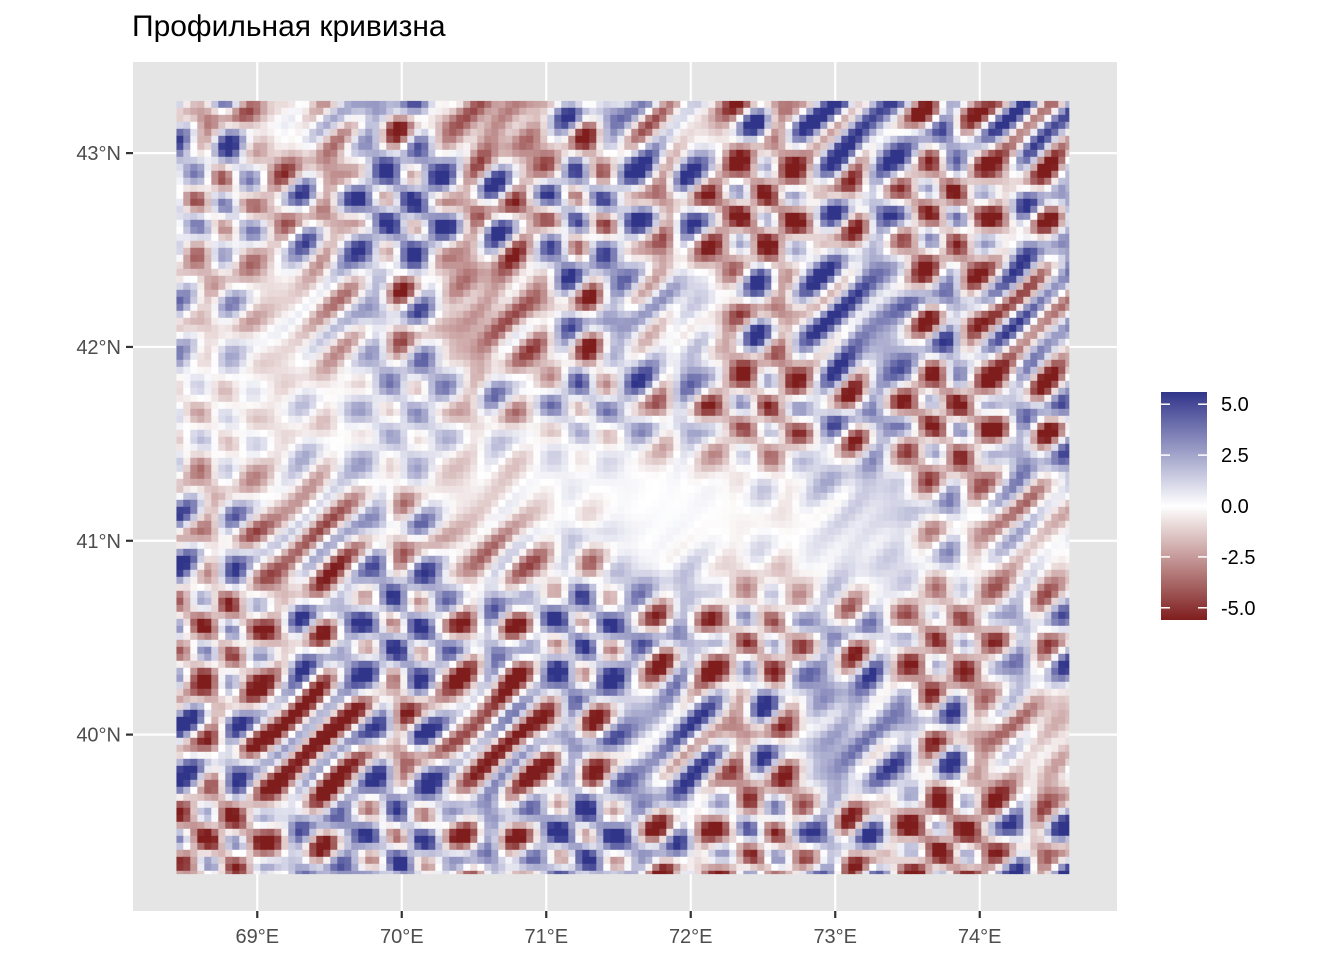  I want to click on y-tick-label: 43°N, so click(98, 154).